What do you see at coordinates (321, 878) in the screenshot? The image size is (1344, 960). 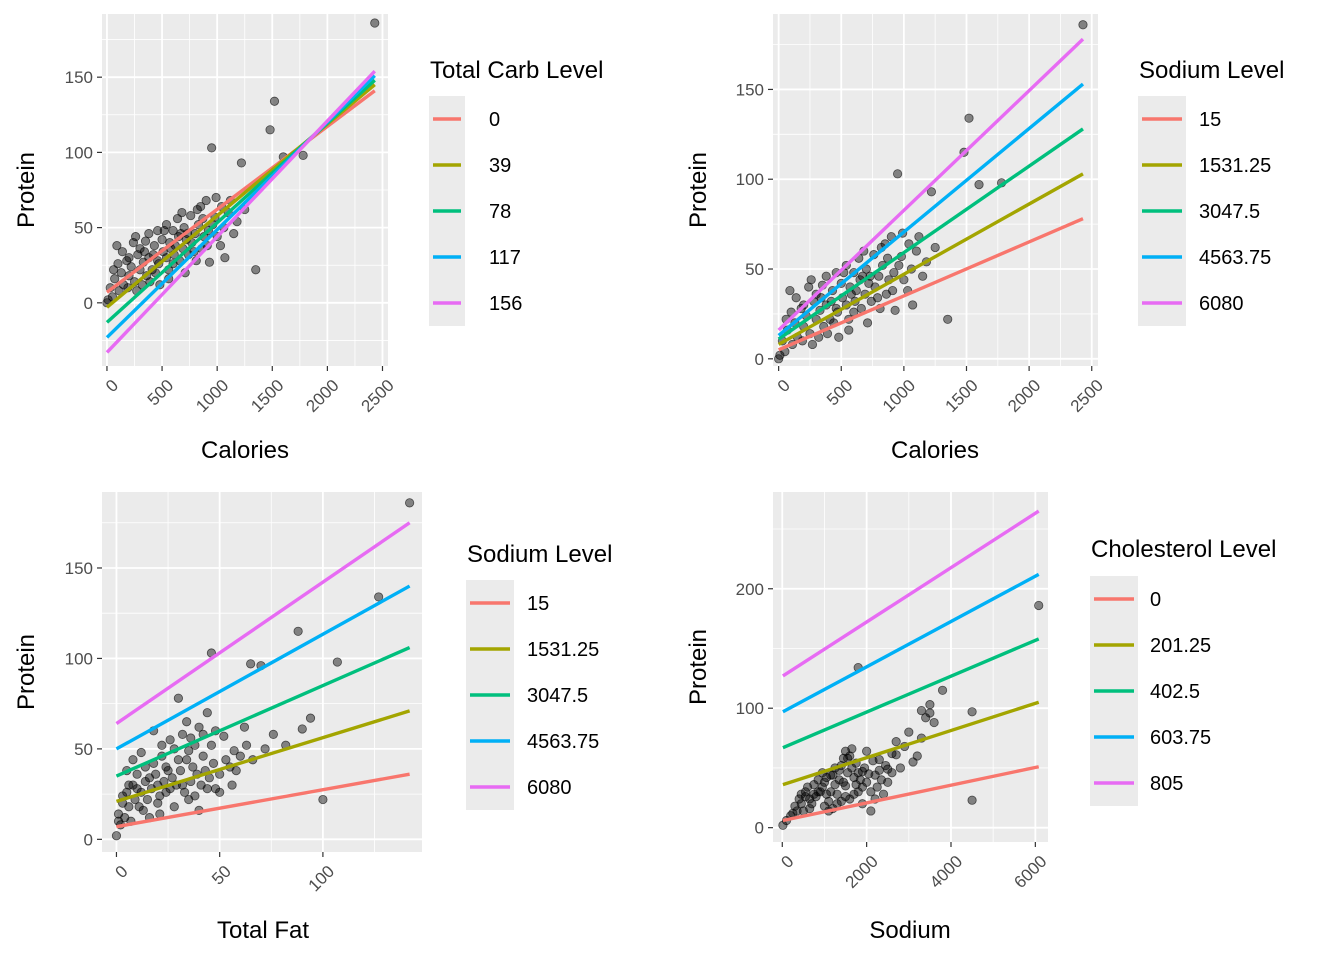 I see `x-tick-label: 100` at bounding box center [321, 878].